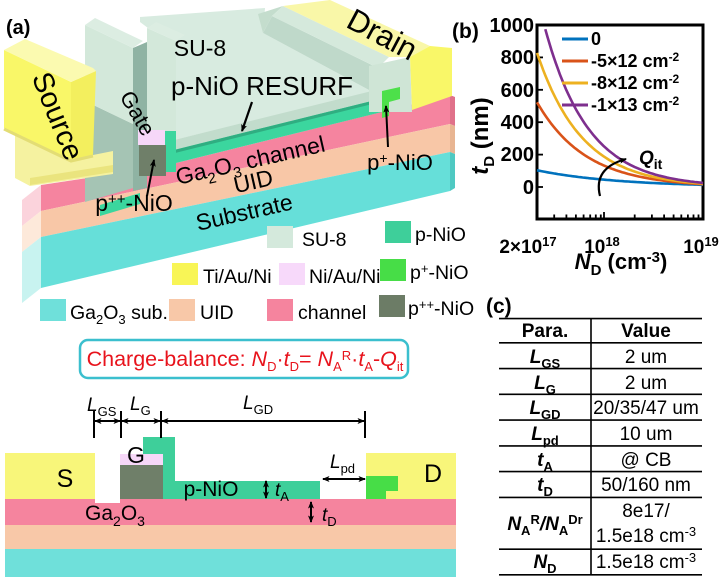 This screenshot has width=720, height=586. Describe the element at coordinates (119, 314) in the screenshot. I see `svg-text: Ga2O3 sub.` at that location.